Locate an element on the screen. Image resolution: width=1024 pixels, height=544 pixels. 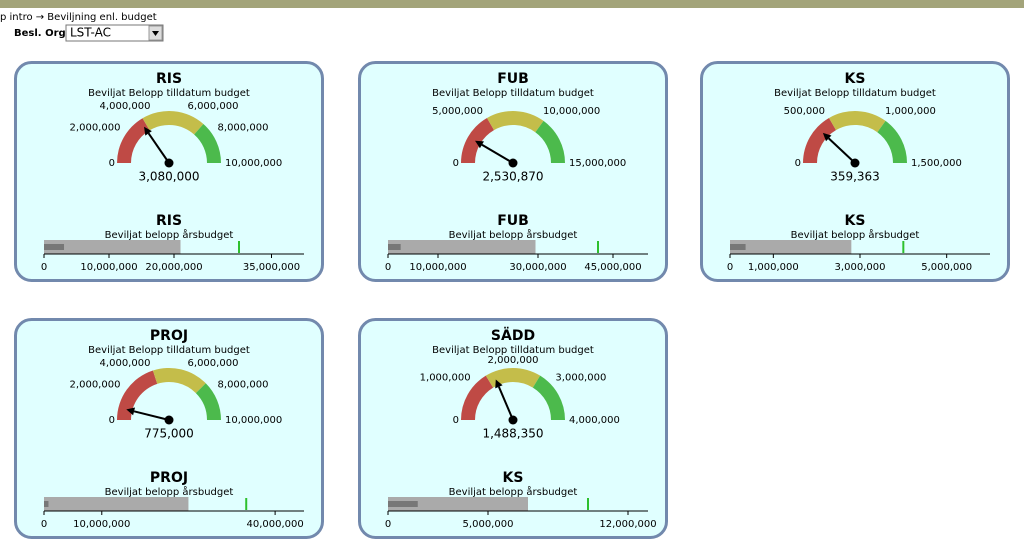
gauge-tick-label: 1,000,000 is located at coordinates (910, 111).